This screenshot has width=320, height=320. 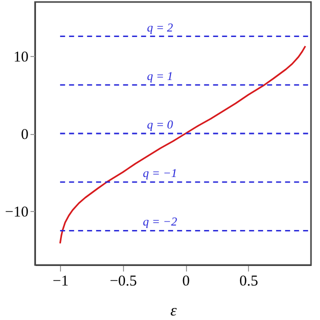 What do you see at coordinates (160, 27) in the screenshot?
I see `annotation: q = 2` at bounding box center [160, 27].